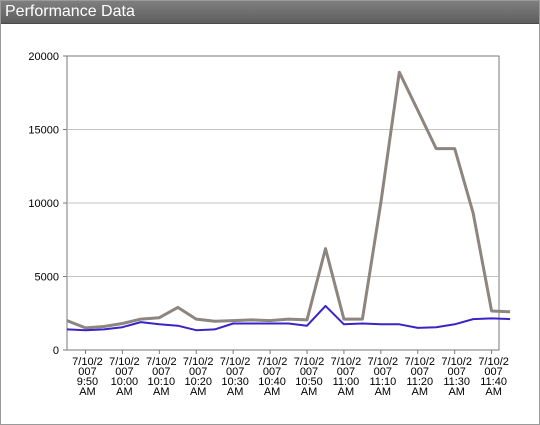  Describe the element at coordinates (43, 57) in the screenshot. I see `y-tick-label: 20000` at that location.